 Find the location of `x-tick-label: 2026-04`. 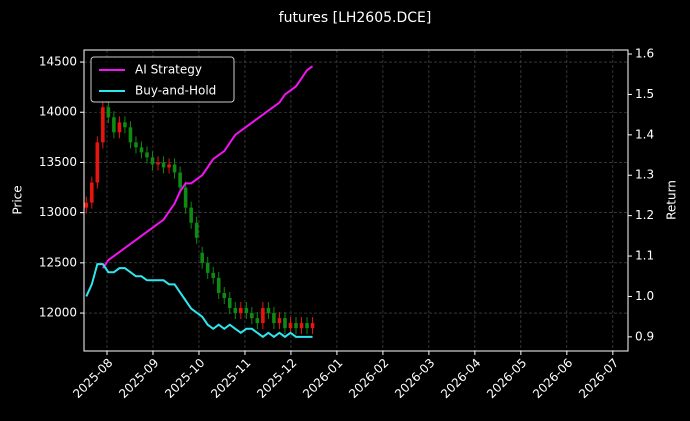

x-tick-label: 2026-04 is located at coordinates (460, 378).